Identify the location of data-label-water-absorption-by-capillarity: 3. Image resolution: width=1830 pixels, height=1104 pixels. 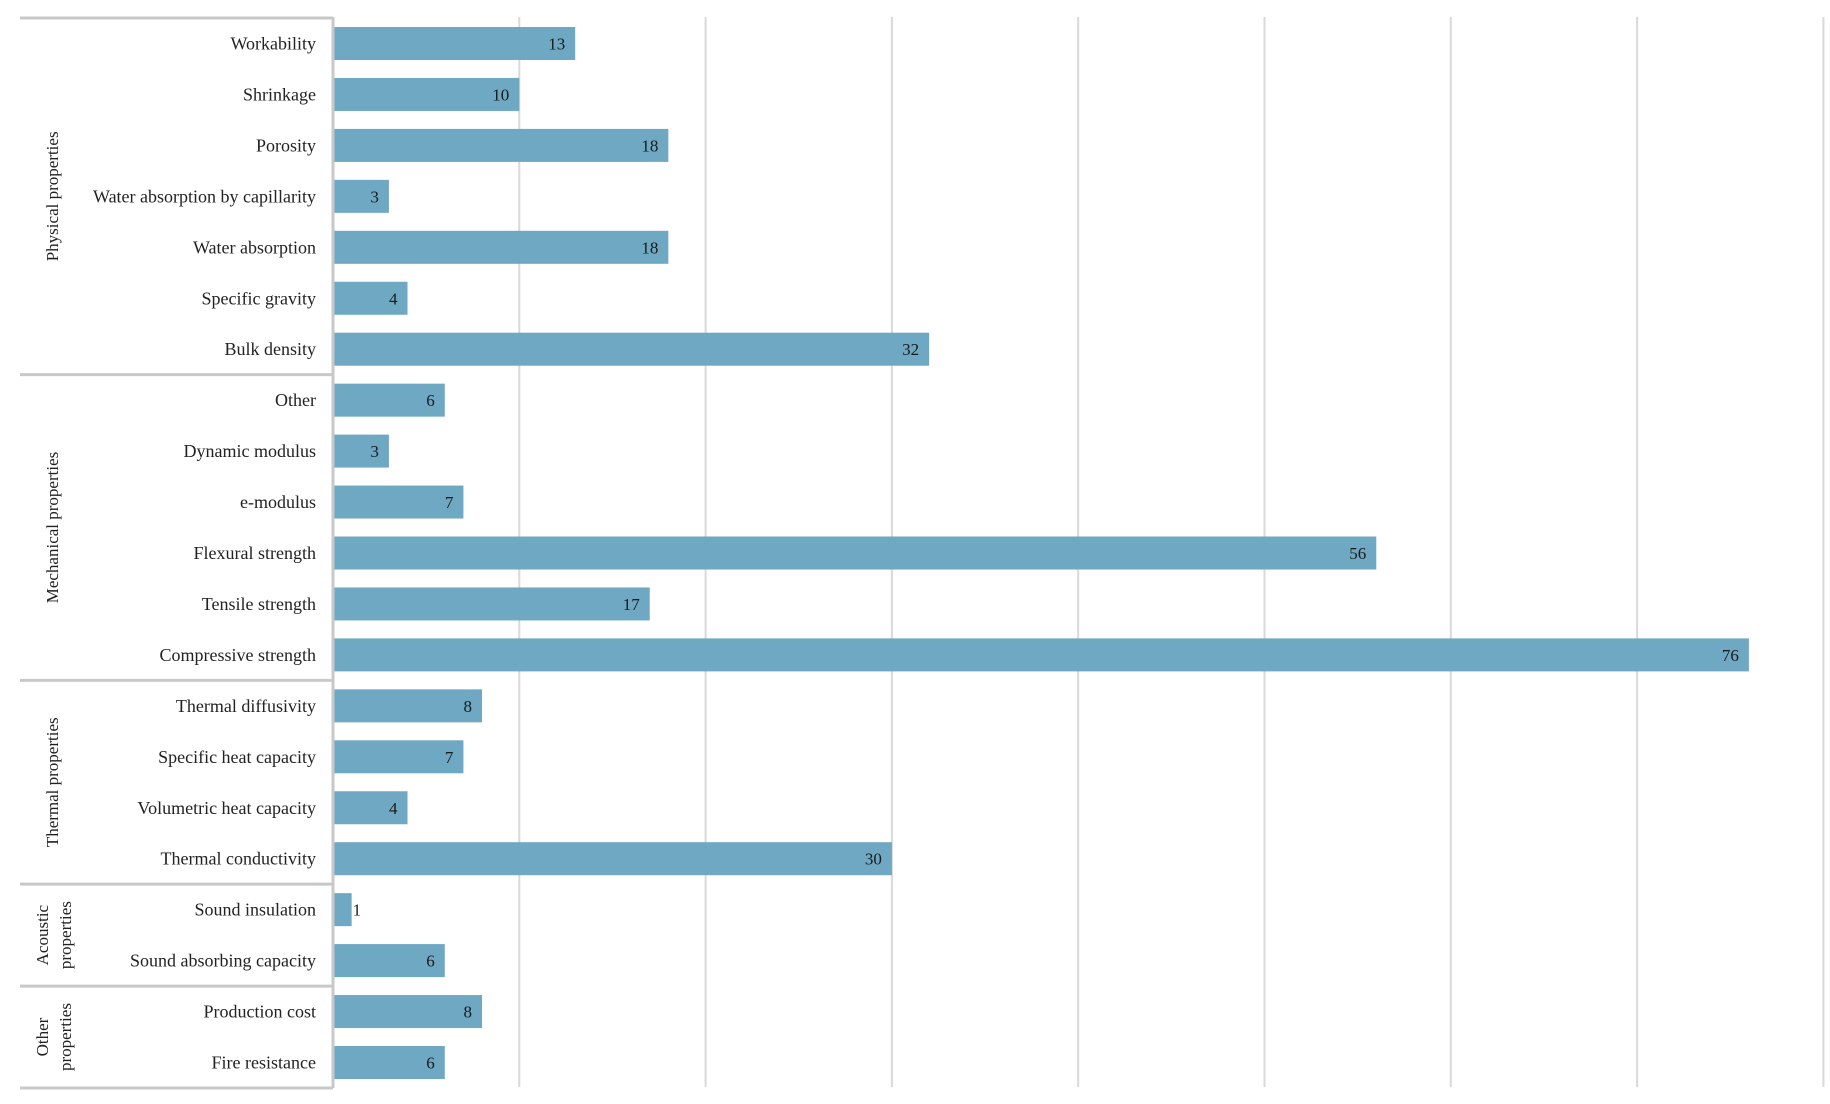
(374, 196).